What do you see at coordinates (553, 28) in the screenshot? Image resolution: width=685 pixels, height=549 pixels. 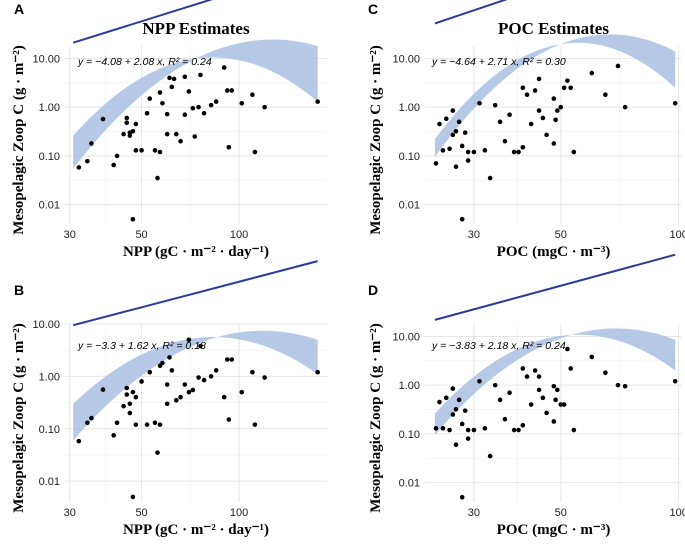 I see `panel-title: POC Estimates` at bounding box center [553, 28].